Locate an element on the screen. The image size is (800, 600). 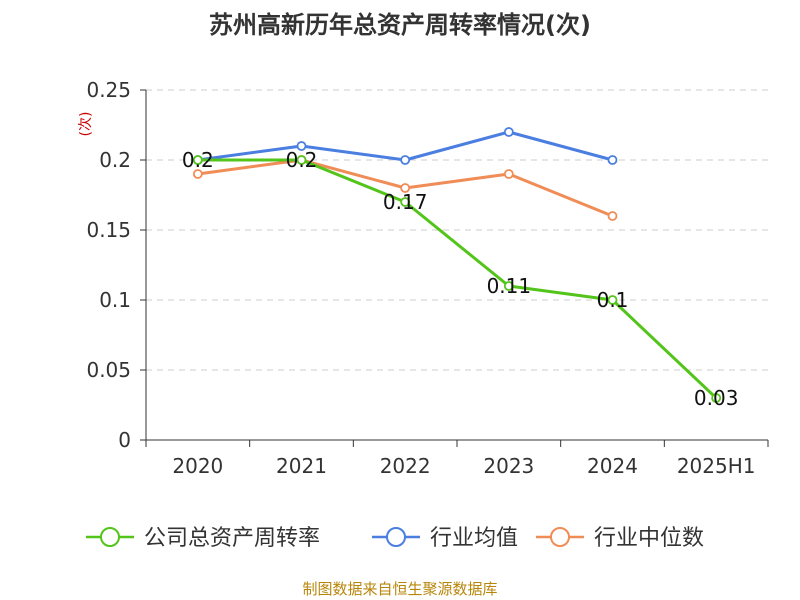
x-tick-label: 2024 is located at coordinates (612, 466).